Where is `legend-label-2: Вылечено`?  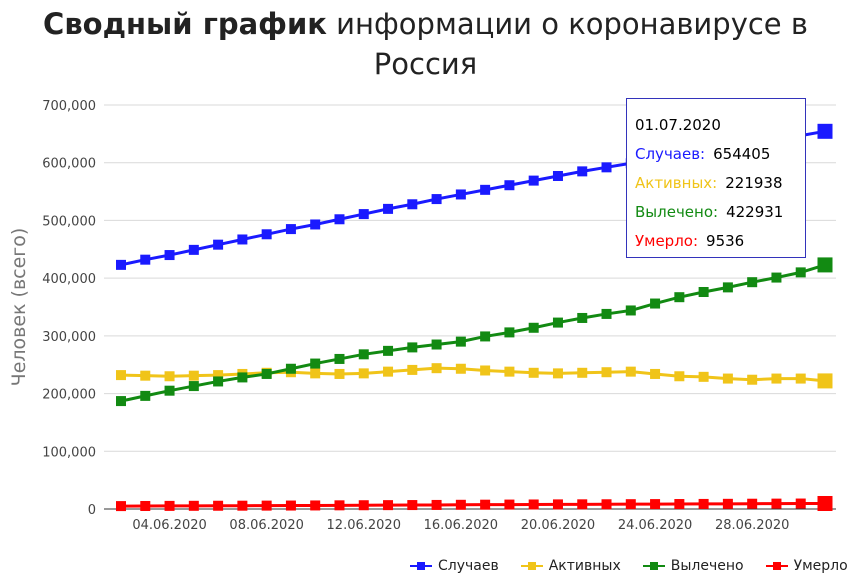 legend-label-2: Вылечено is located at coordinates (707, 566).